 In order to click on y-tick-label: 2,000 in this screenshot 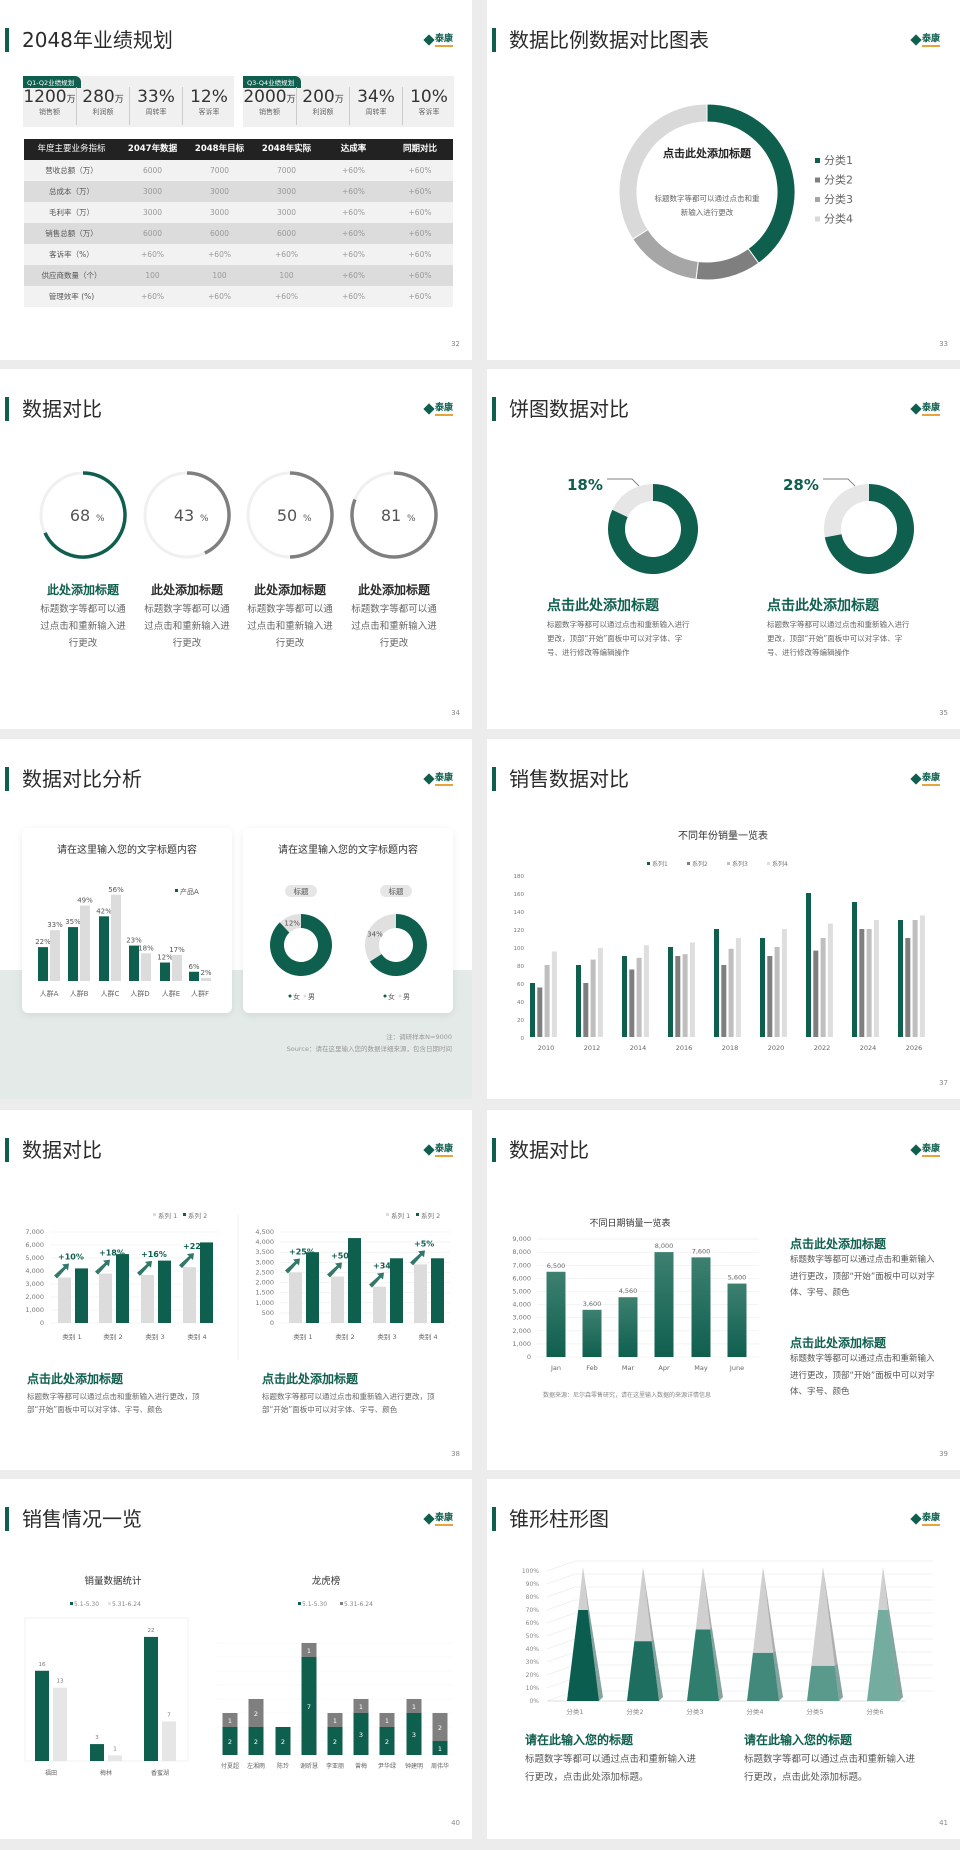, I will do `click(264, 1283)`.